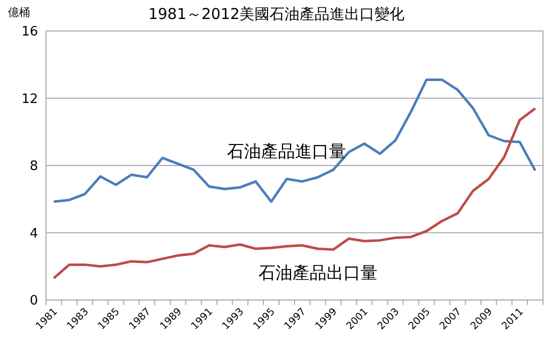 This screenshot has height=342, width=553. I want to click on y-tick-label: 12, so click(29, 99).